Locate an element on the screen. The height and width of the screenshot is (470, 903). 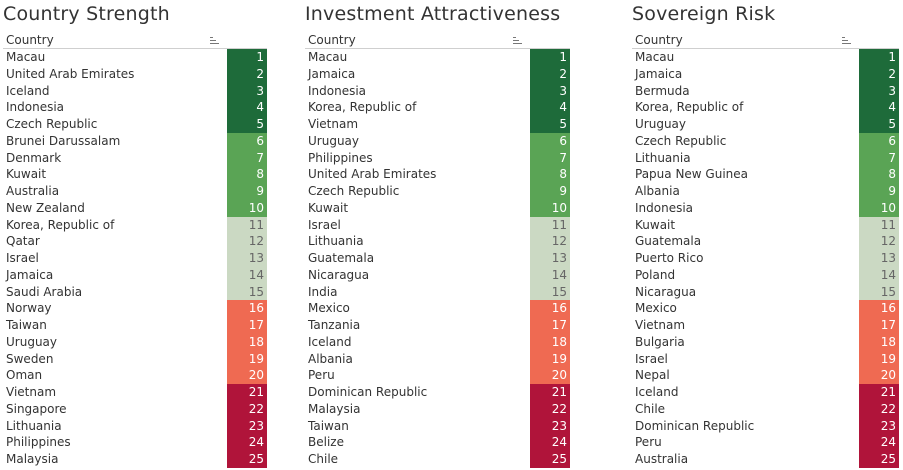
country-name: Philippines is located at coordinates (38, 442).